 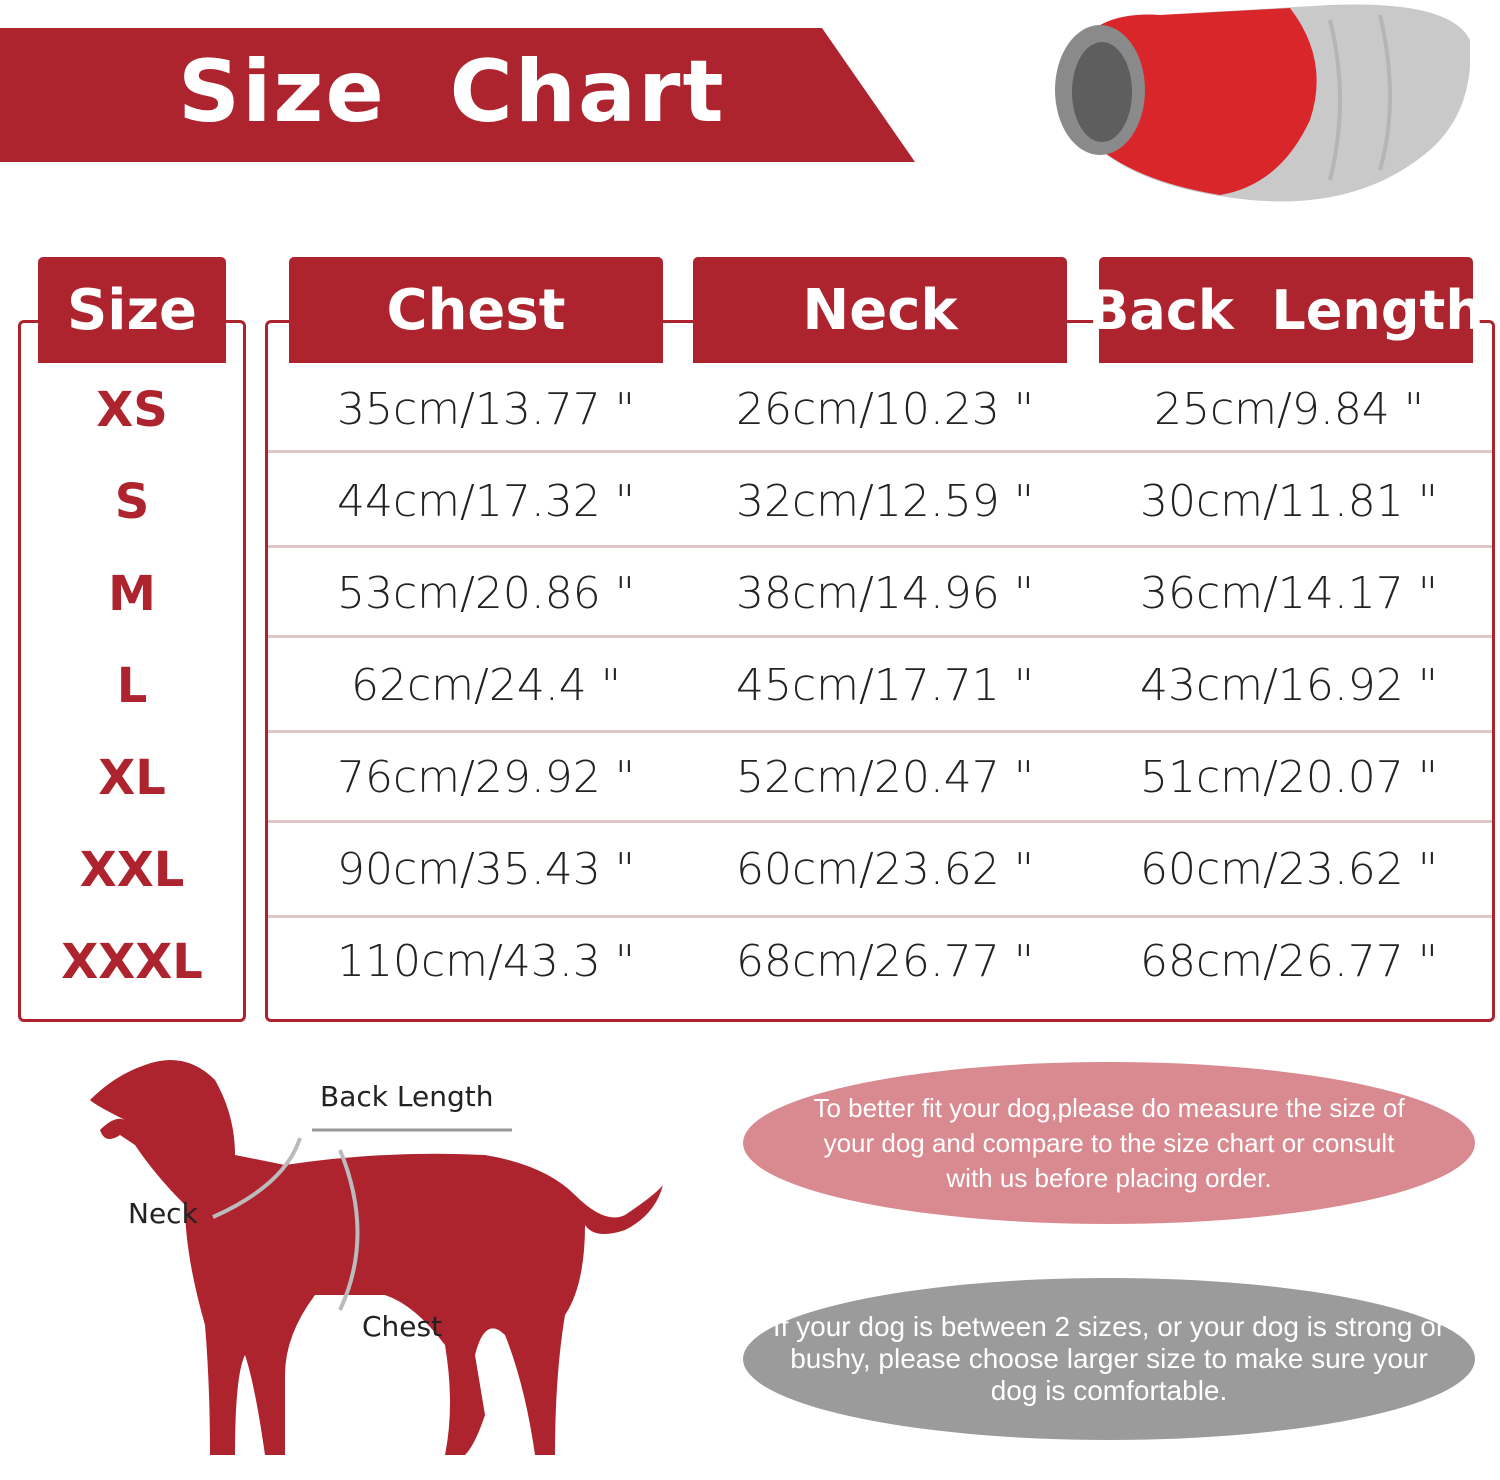 What do you see at coordinates (1289, 961) in the screenshot?
I see `back-length-value: 68cm/26.77 "` at bounding box center [1289, 961].